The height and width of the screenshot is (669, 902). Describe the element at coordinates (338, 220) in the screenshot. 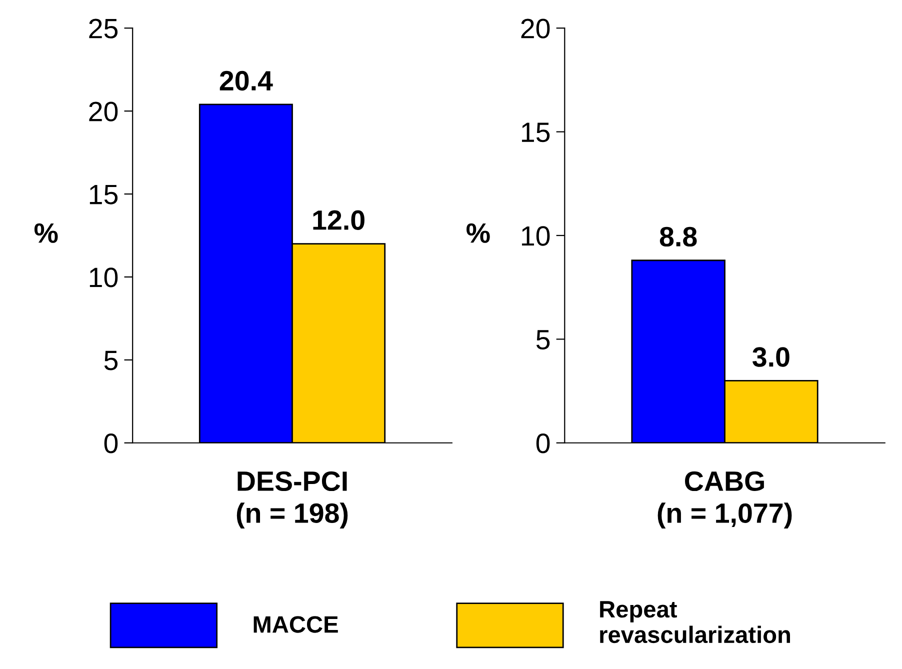

I see `data-label: 12.0` at that location.